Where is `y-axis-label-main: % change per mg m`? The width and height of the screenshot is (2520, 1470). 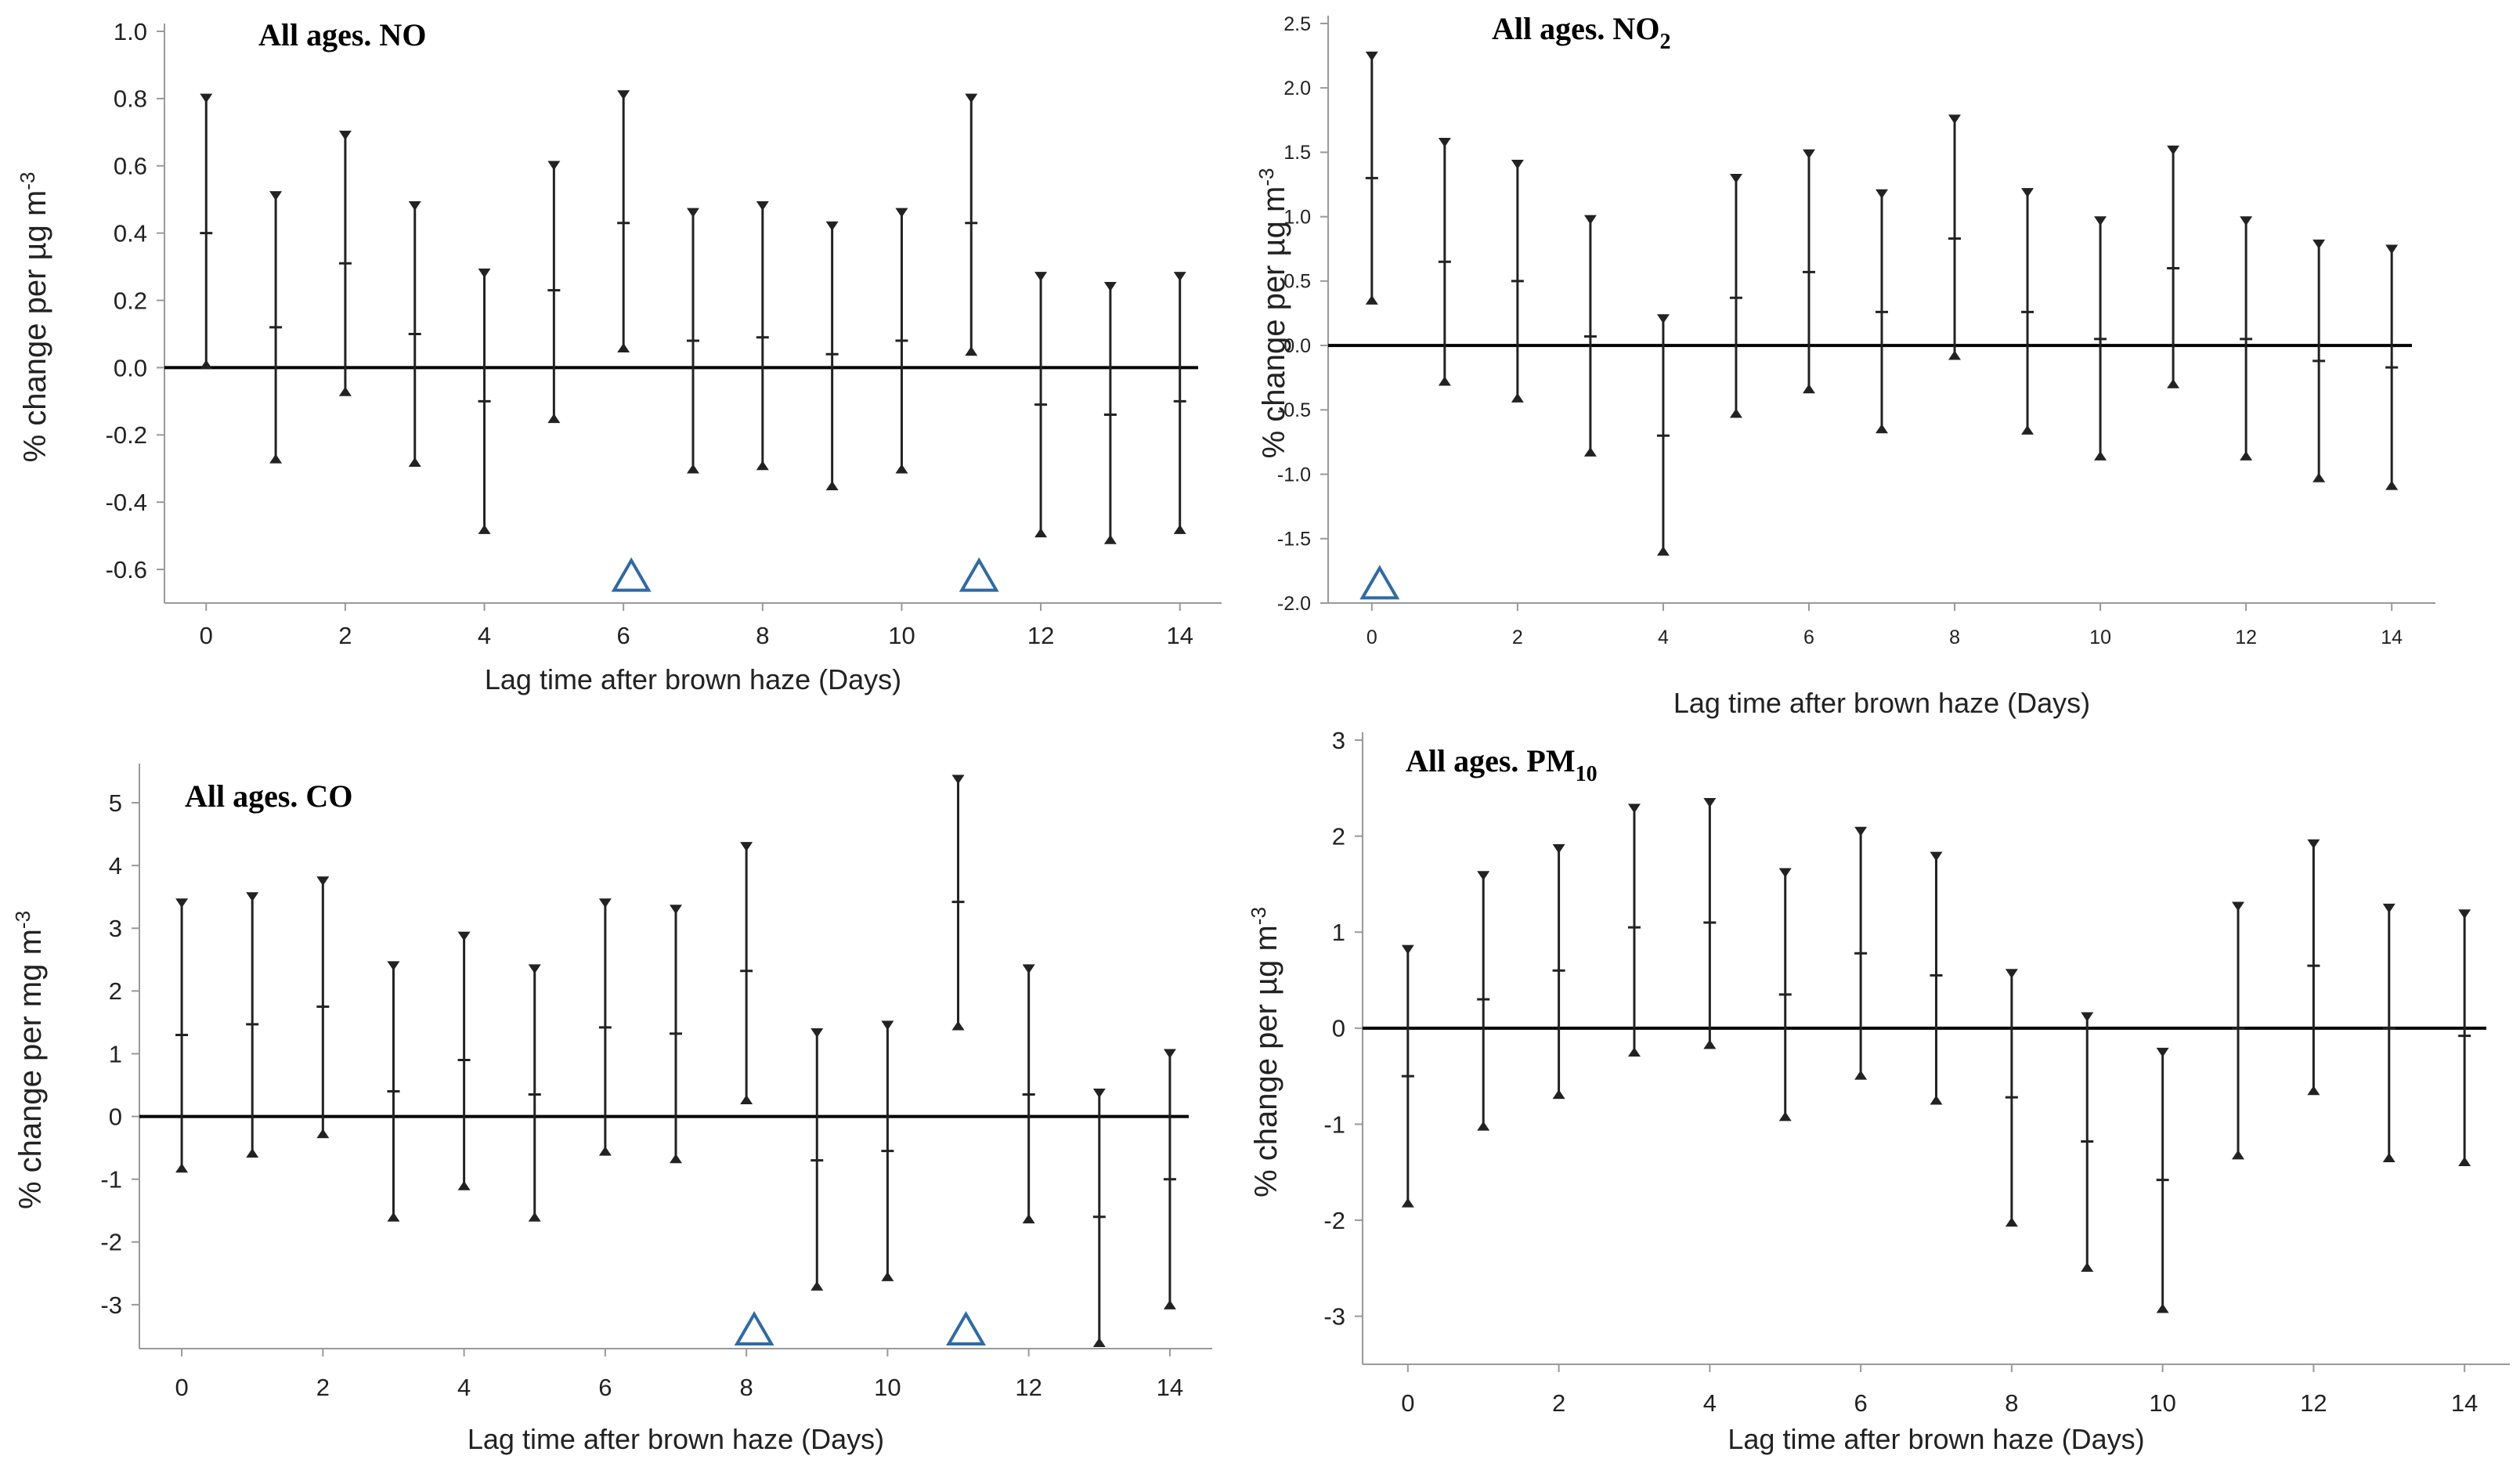 y-axis-label-main: % change per mg m is located at coordinates (30, 1069).